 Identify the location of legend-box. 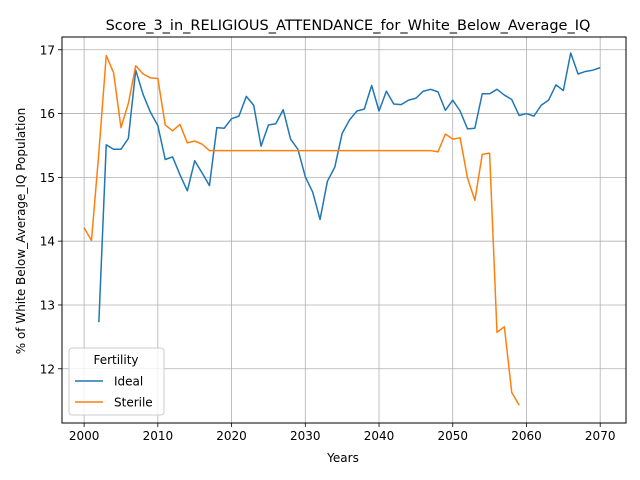
(116, 381).